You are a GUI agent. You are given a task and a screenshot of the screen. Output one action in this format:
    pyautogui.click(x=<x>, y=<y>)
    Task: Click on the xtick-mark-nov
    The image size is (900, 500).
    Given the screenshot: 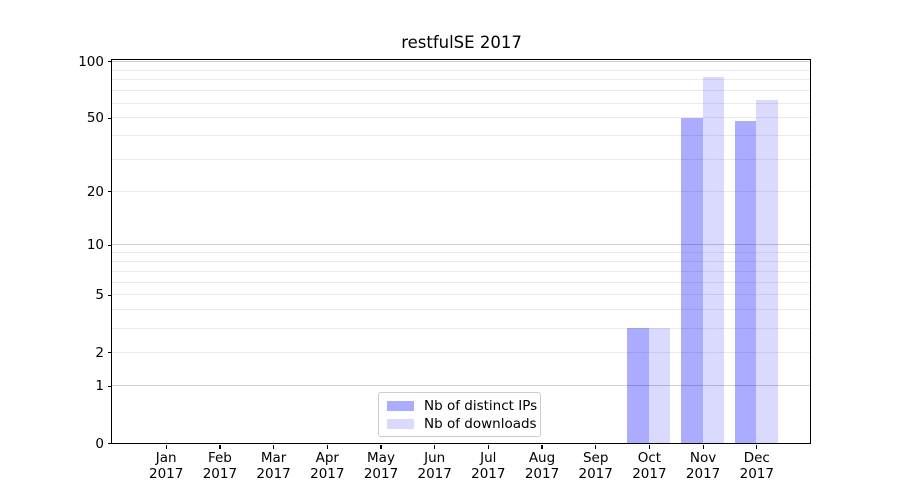 What is the action you would take?
    pyautogui.click(x=703, y=447)
    